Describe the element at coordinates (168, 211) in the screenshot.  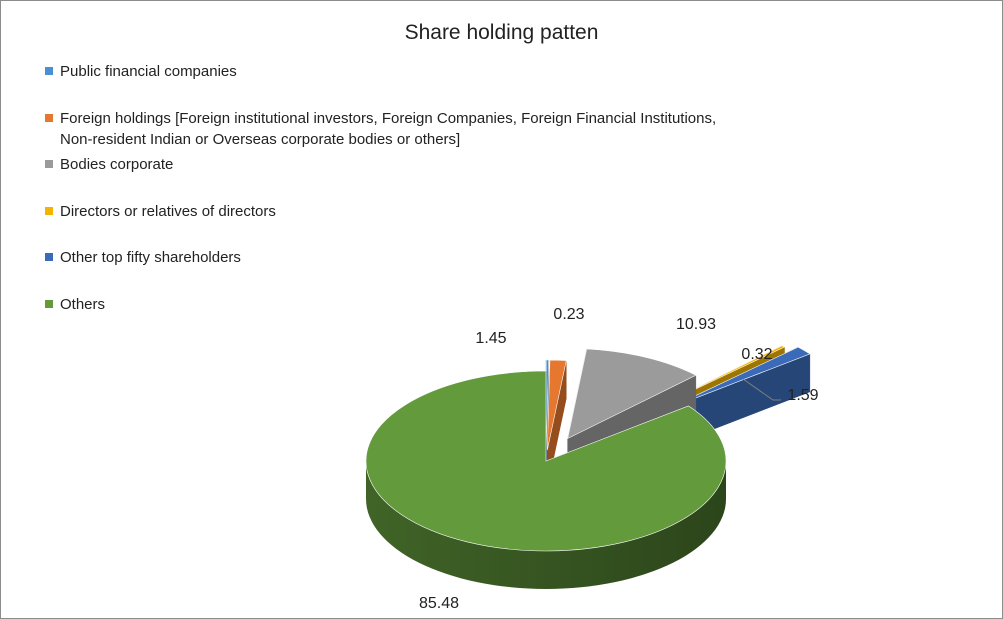
I see `legend-label-directors: Directors or relatives of directors` at that location.